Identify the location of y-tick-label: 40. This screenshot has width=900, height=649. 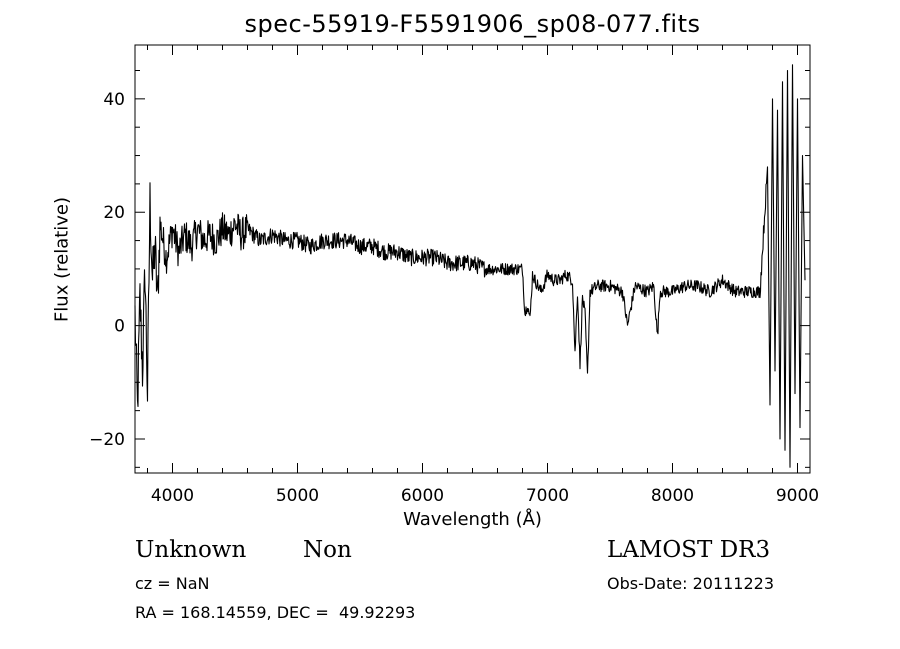
(114, 100).